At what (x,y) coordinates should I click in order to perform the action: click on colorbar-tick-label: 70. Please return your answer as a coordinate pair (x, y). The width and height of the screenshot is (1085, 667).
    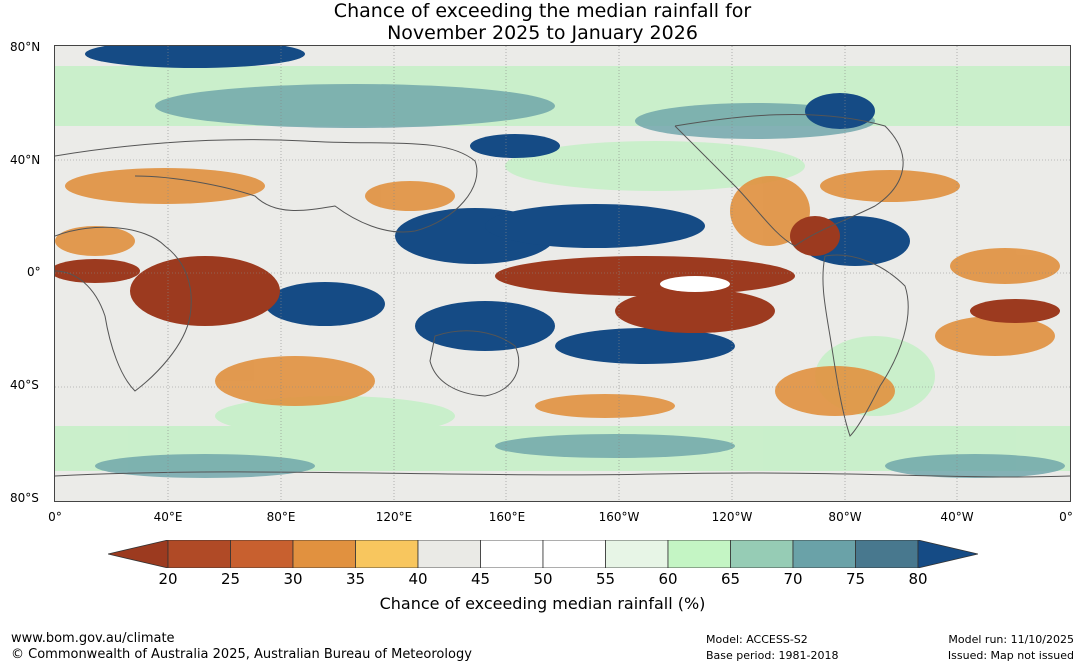
    Looking at the image, I should click on (793, 579).